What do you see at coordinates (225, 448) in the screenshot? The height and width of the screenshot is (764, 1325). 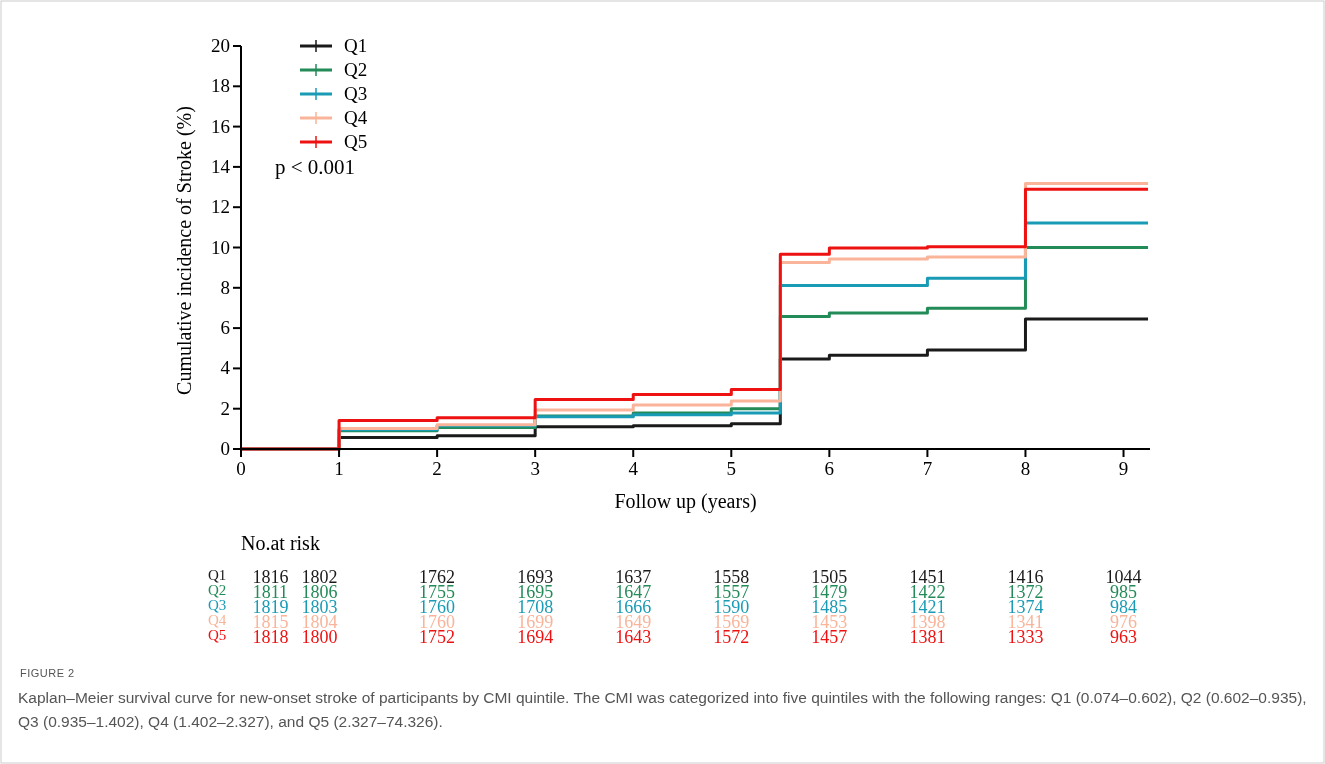 I see `y-tick-label: 0` at bounding box center [225, 448].